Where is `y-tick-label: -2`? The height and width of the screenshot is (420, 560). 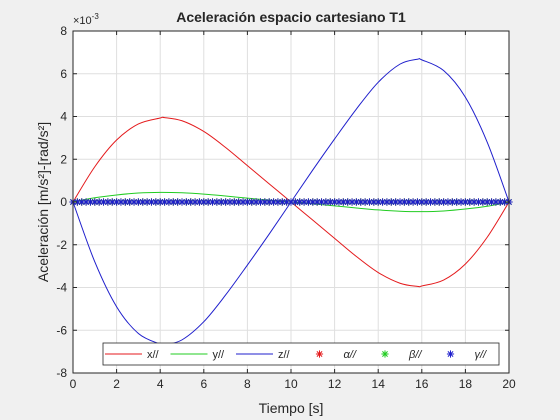
y-tick-label: -2 is located at coordinates (61, 245).